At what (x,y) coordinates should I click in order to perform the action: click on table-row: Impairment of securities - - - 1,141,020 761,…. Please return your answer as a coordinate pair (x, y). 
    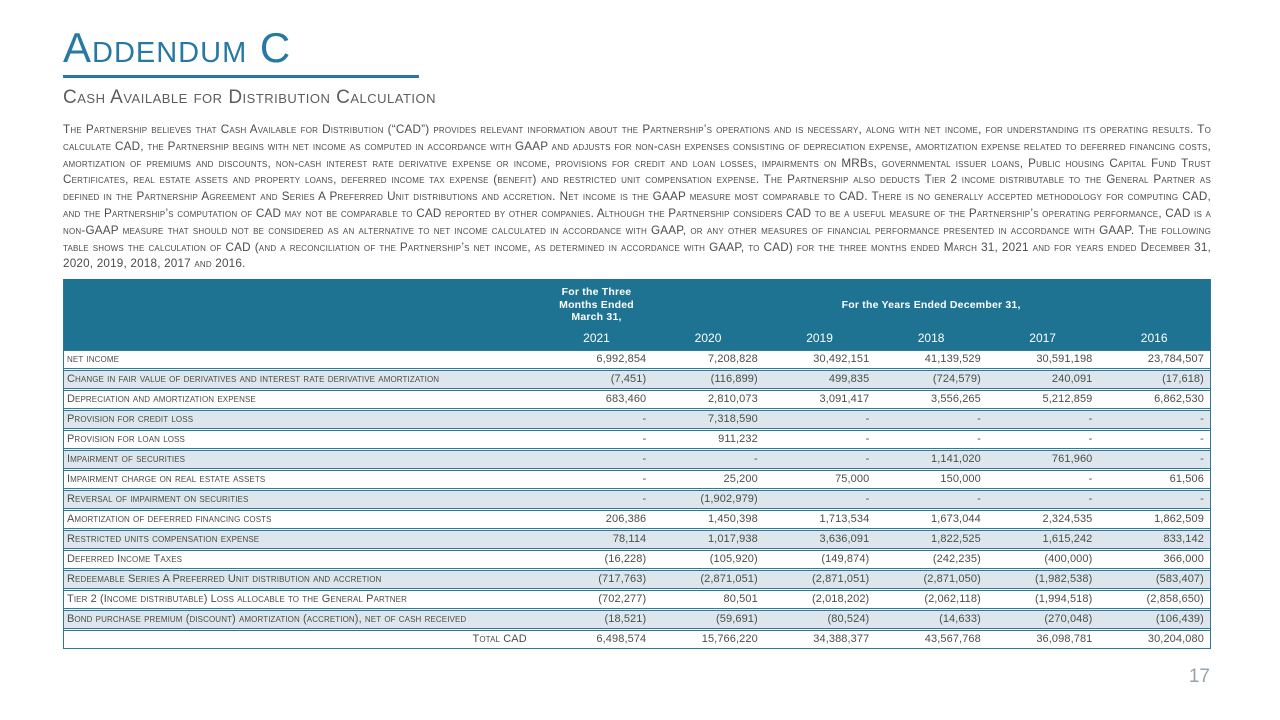
    Looking at the image, I should click on (637, 459).